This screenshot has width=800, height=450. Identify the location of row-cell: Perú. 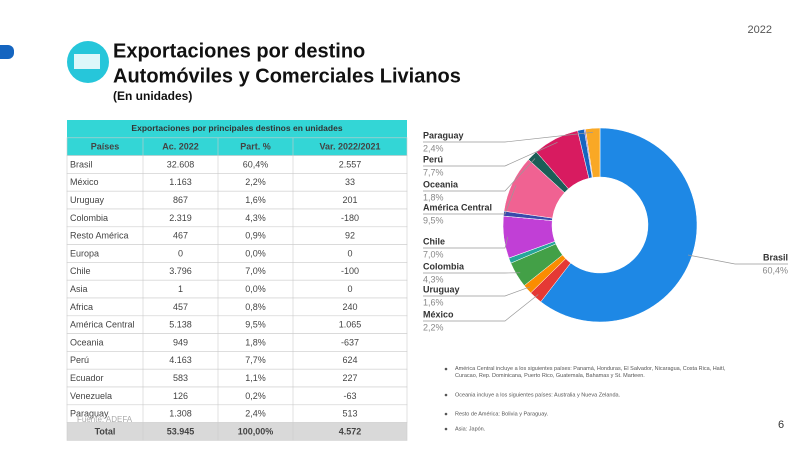
(79, 360).